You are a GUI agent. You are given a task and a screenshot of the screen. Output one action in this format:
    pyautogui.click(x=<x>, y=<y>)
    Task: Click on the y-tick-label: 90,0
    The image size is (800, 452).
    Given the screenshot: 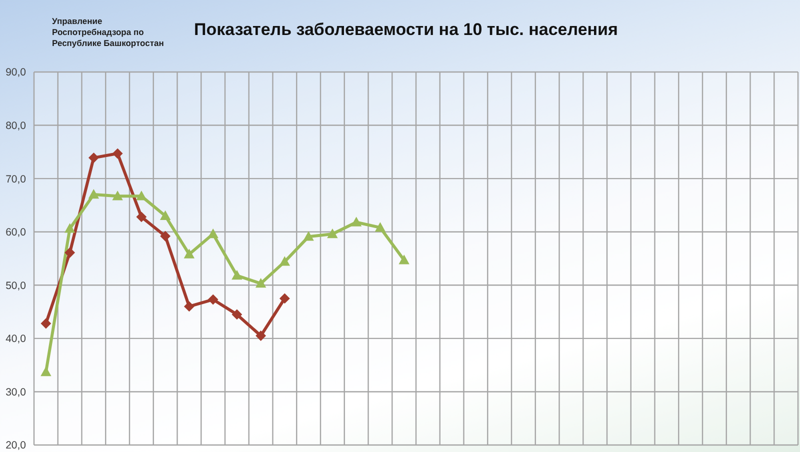 What is the action you would take?
    pyautogui.click(x=16, y=72)
    